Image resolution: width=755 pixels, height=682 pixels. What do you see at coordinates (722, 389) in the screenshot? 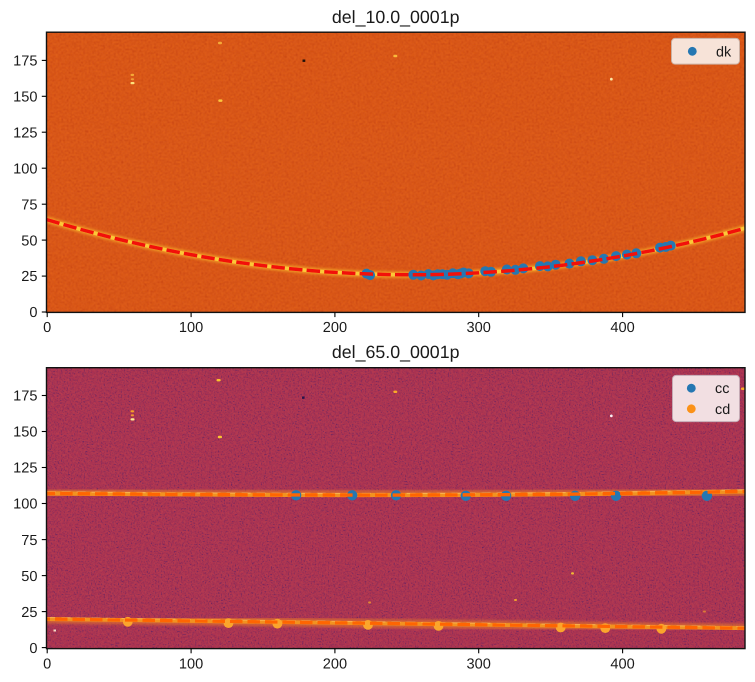
I see `svg-text: cc` at bounding box center [722, 389].